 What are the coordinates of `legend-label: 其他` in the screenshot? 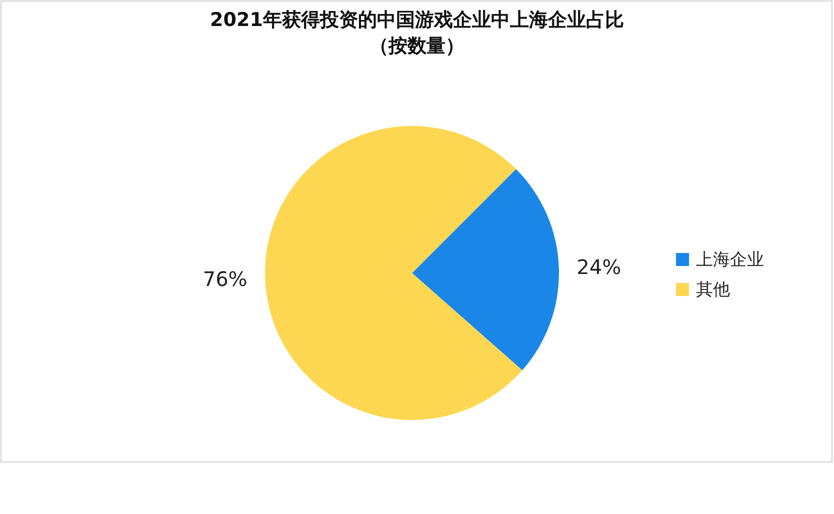 It's located at (713, 290).